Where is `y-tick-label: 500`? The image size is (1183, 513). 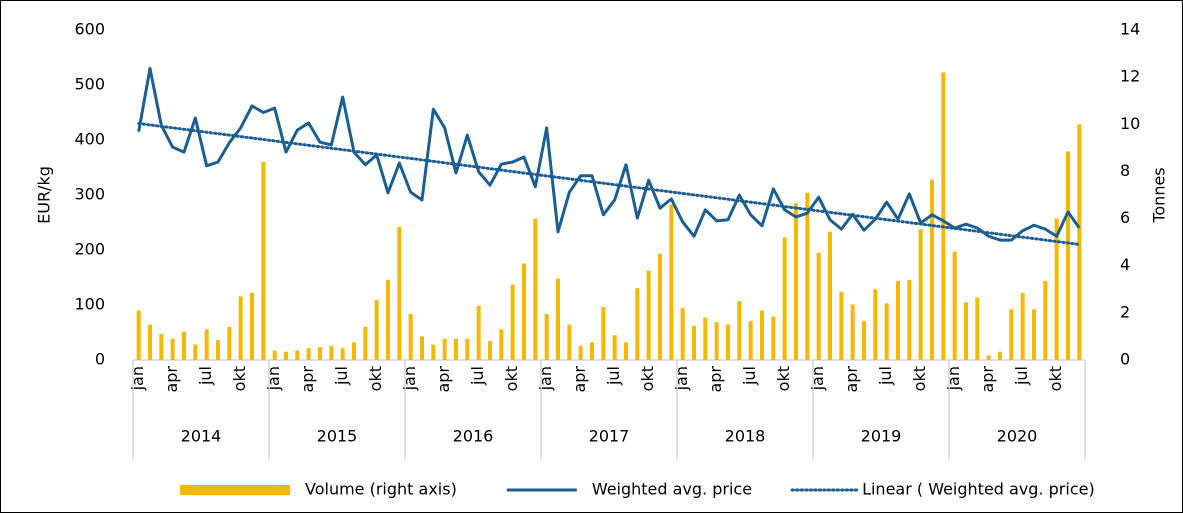
y-tick-label: 500 is located at coordinates (89, 84).